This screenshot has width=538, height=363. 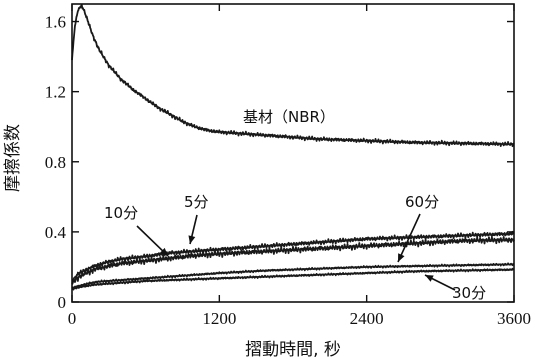 I want to click on series-label-10min: 10分, so click(x=121, y=213).